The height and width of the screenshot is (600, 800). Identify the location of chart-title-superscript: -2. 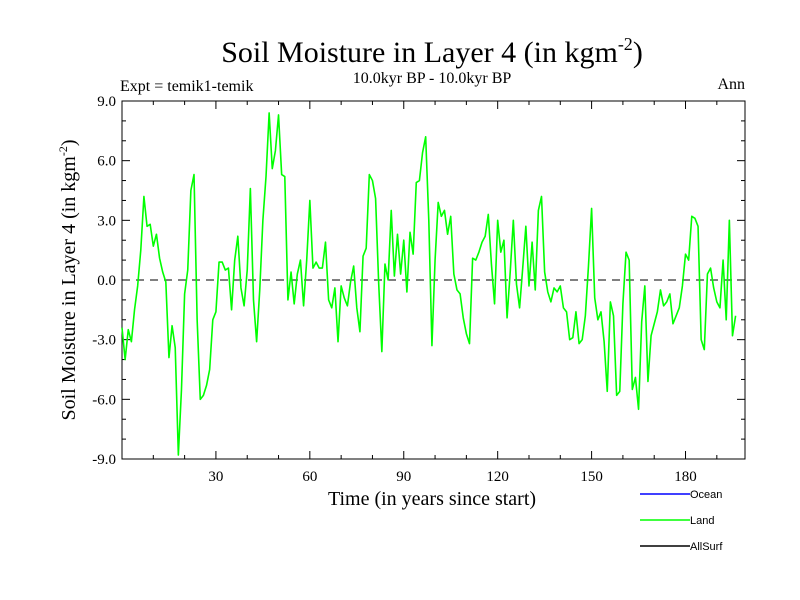
(625, 44).